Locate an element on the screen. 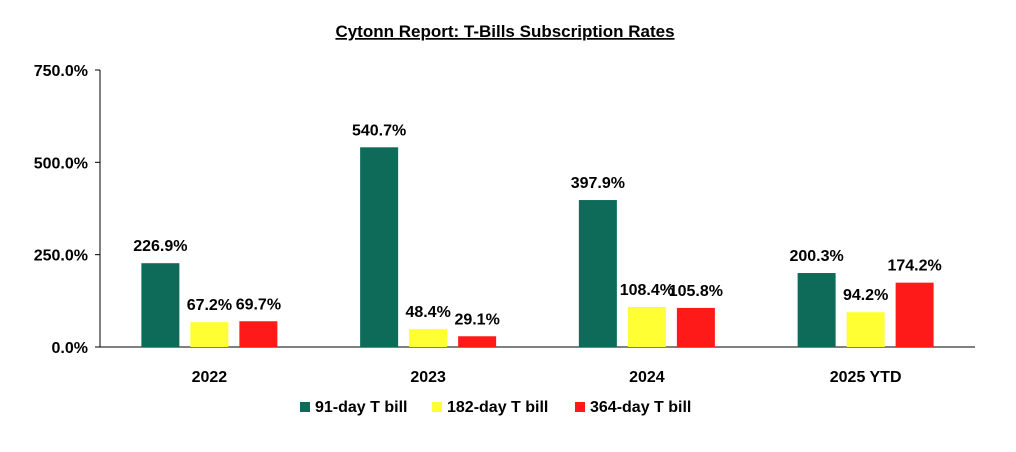  bar-182-day-t-bill-2024 is located at coordinates (646, 326).